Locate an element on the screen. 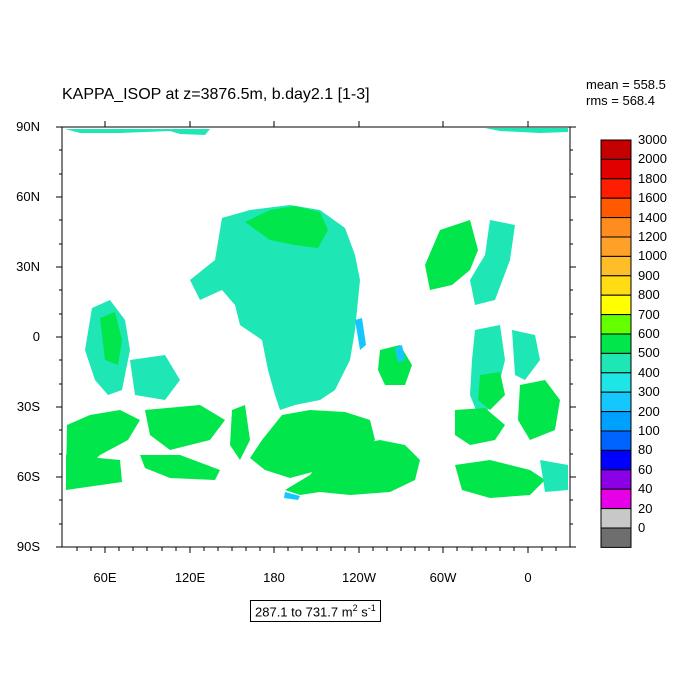 The height and width of the screenshot is (700, 700). legend-label: 900 is located at coordinates (649, 275).